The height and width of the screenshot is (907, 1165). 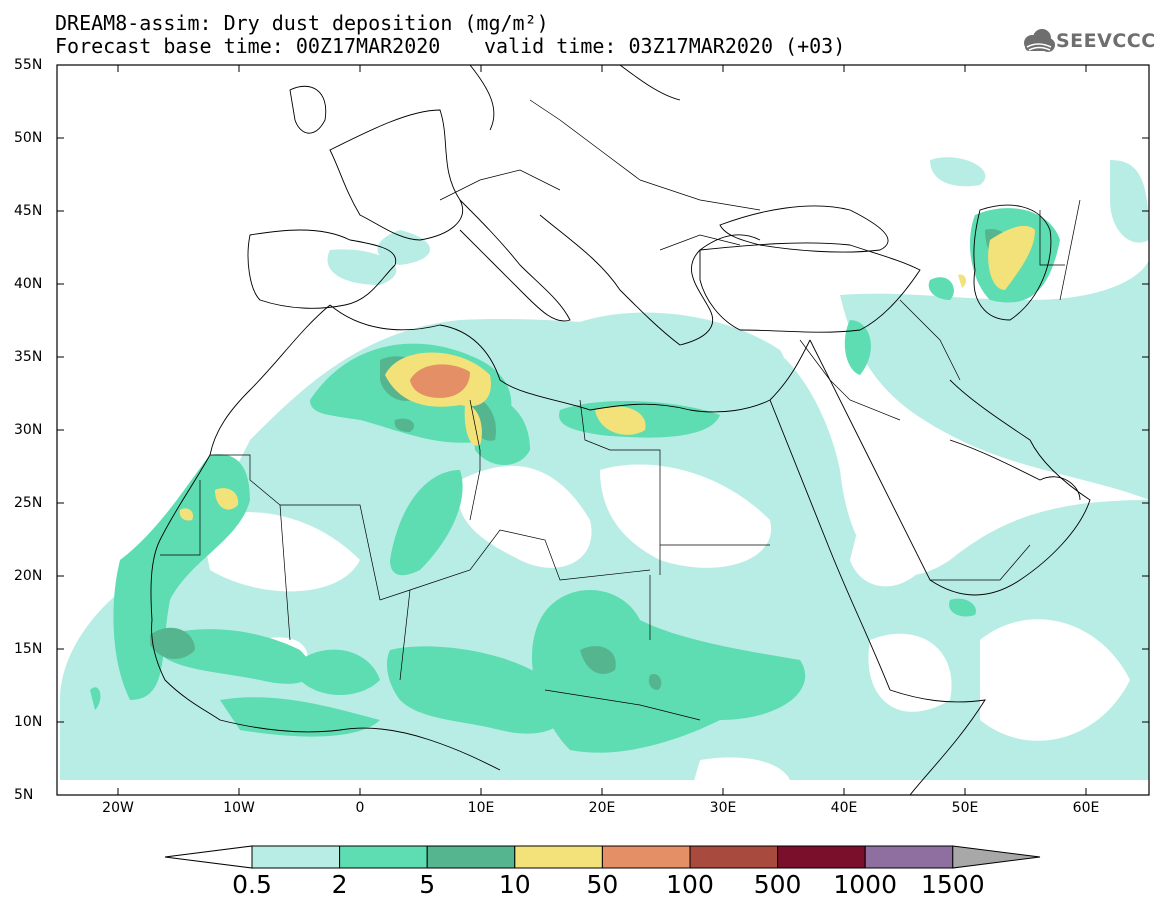 What do you see at coordinates (252, 884) in the screenshot?
I see `colorbar-label: 0.5` at bounding box center [252, 884].